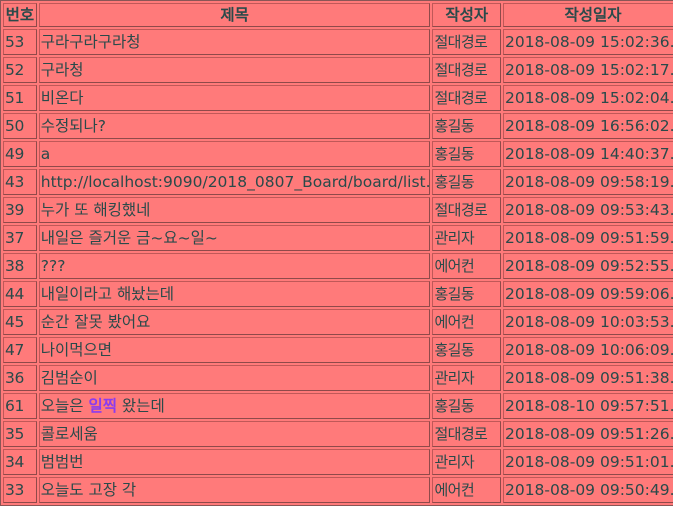  Describe the element at coordinates (588, 98) in the screenshot. I see `post-date: 2018-08-09 15:02:04.0` at that location.